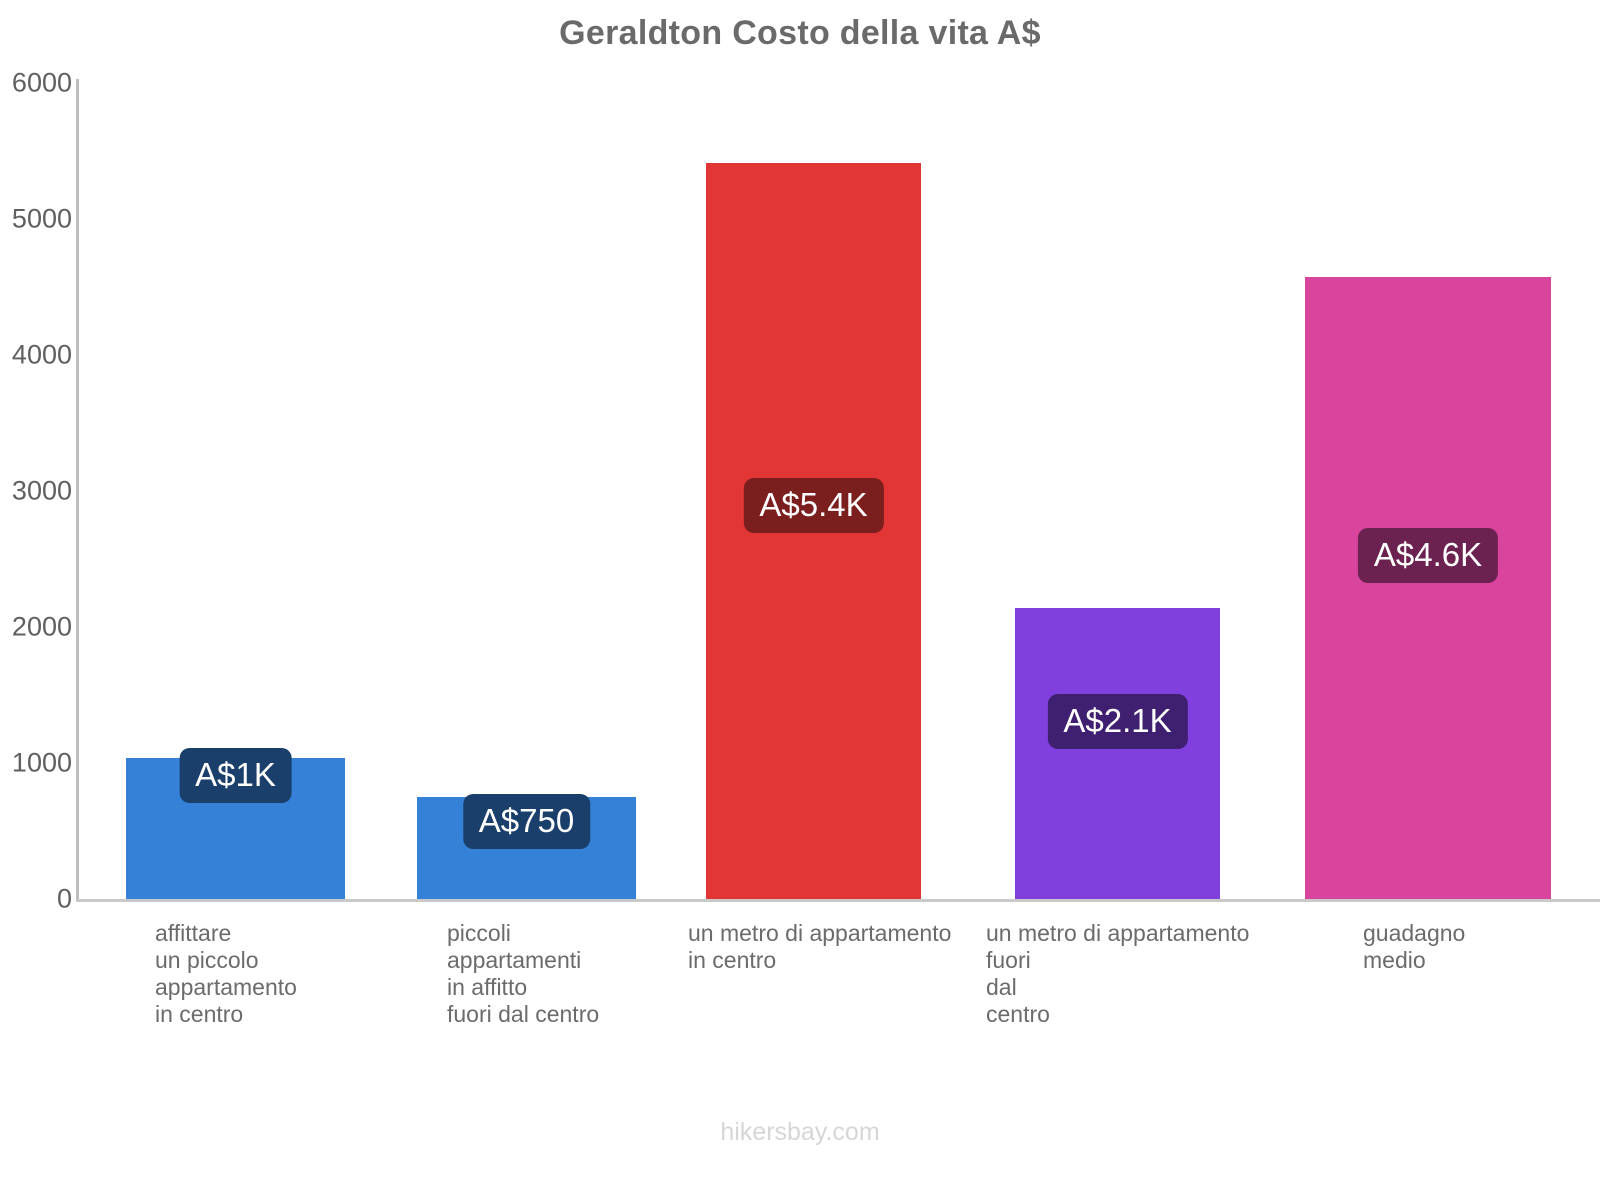 The width and height of the screenshot is (1600, 1200). I want to click on y-axis-tick-4000: 4000, so click(41, 354).